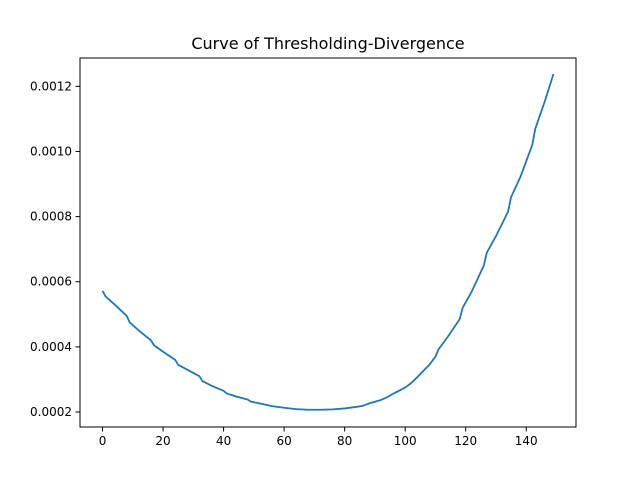 The height and width of the screenshot is (480, 640). What do you see at coordinates (223, 441) in the screenshot?
I see `x-tick-label: 40` at bounding box center [223, 441].